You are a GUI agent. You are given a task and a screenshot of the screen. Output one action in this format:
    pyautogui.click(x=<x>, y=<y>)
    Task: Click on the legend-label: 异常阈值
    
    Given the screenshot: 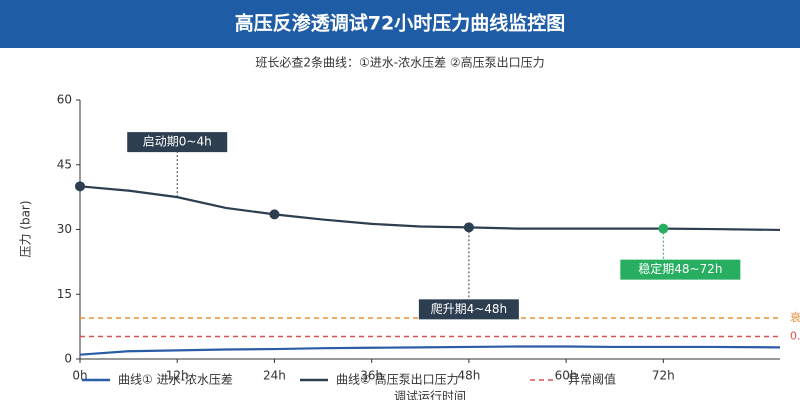 What is the action you would take?
    pyautogui.click(x=592, y=379)
    